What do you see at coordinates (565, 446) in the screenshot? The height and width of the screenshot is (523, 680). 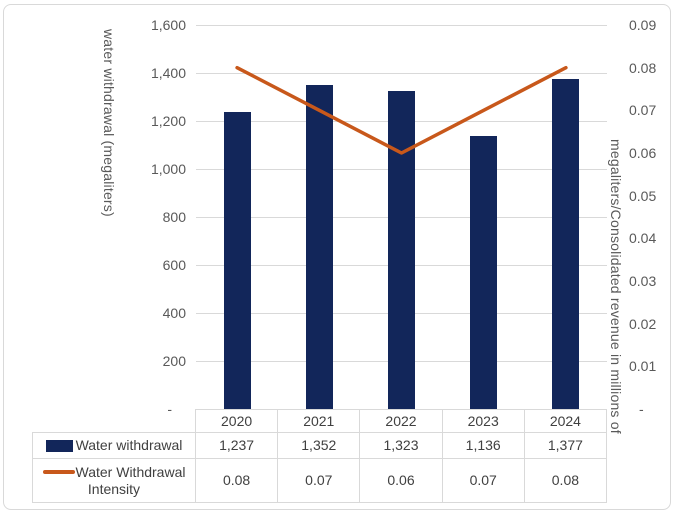 I see `bar-value-cell: 1,377` at bounding box center [565, 446].